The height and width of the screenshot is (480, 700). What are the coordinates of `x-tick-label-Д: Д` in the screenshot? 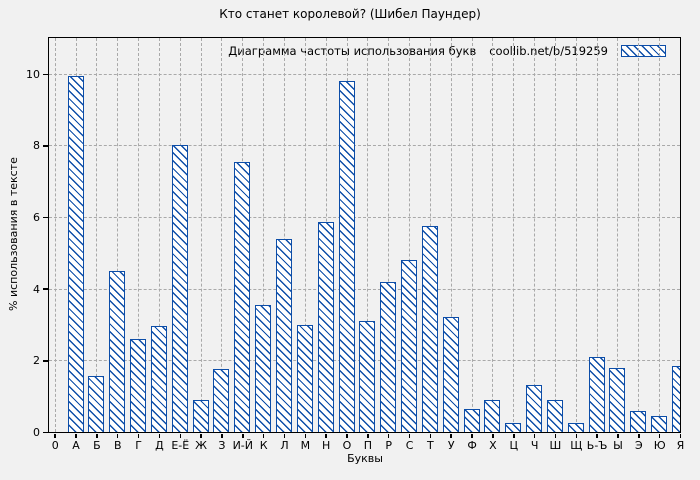 It's located at (159, 445).